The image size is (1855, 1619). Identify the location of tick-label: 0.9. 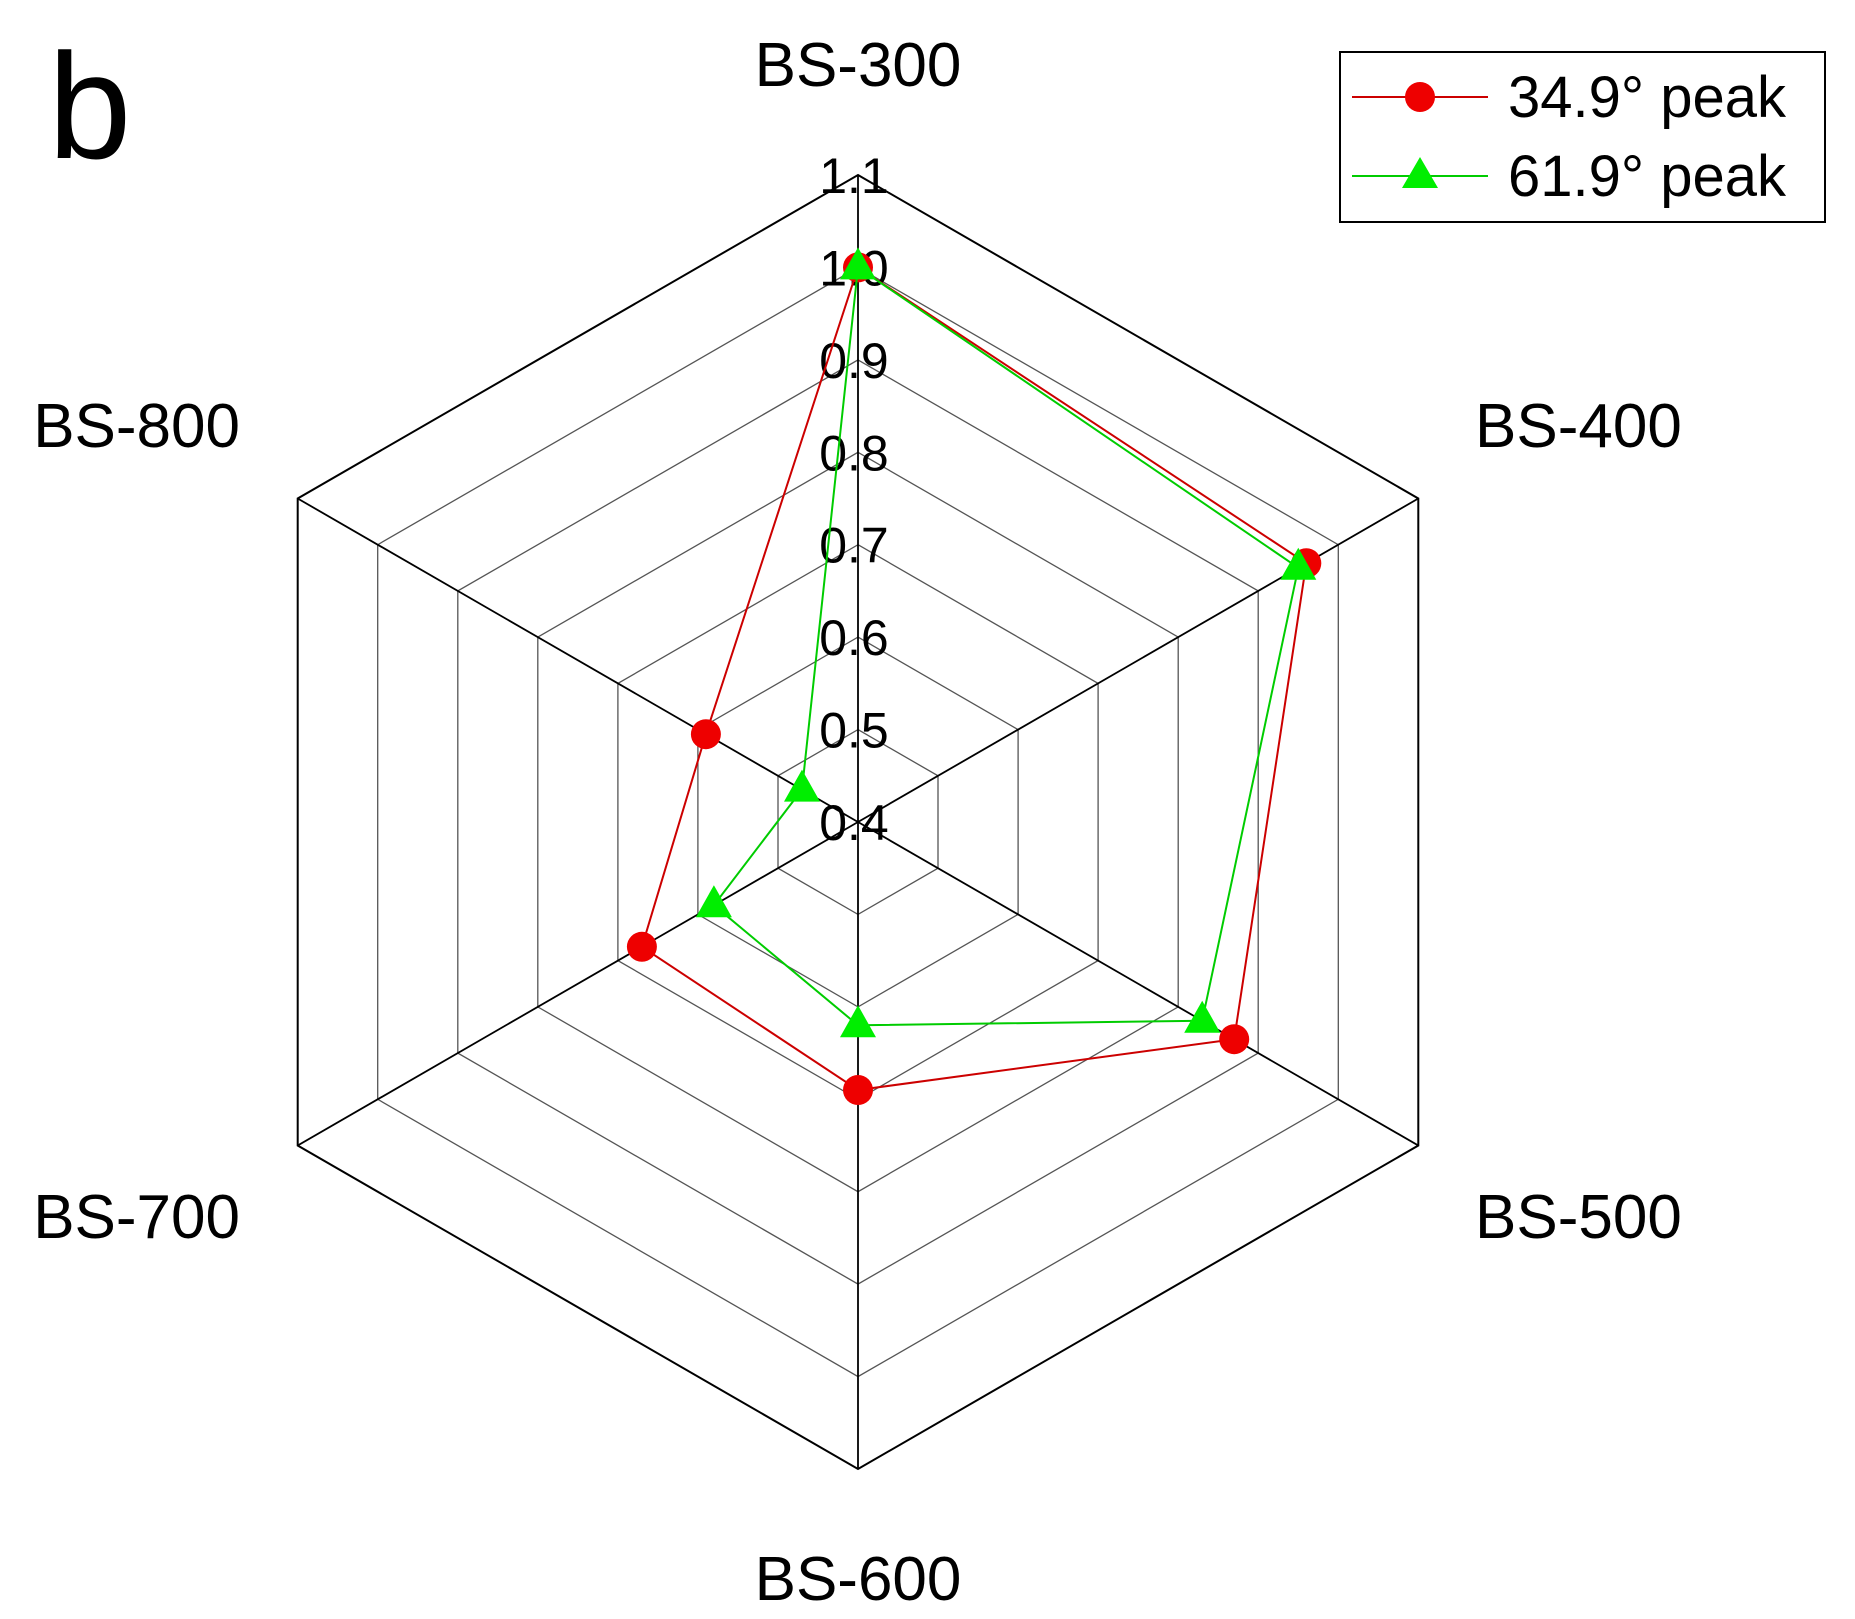
(854, 361).